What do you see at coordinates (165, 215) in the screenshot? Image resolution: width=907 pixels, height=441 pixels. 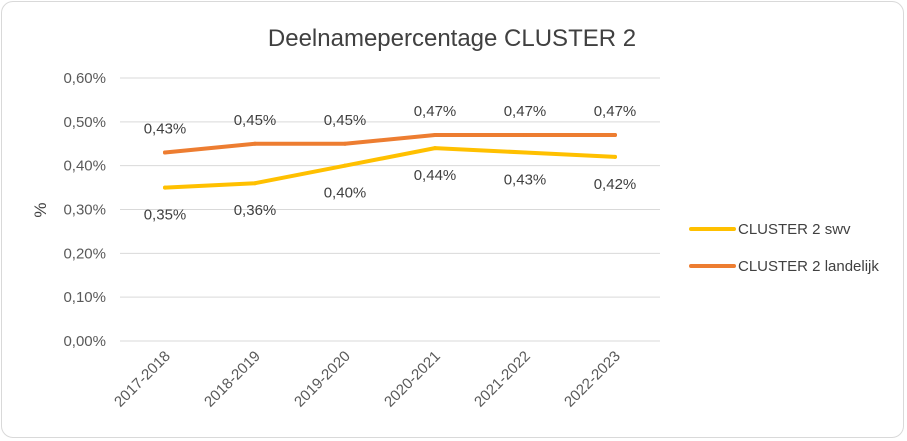 I see `data-label: 0,35%` at bounding box center [165, 215].